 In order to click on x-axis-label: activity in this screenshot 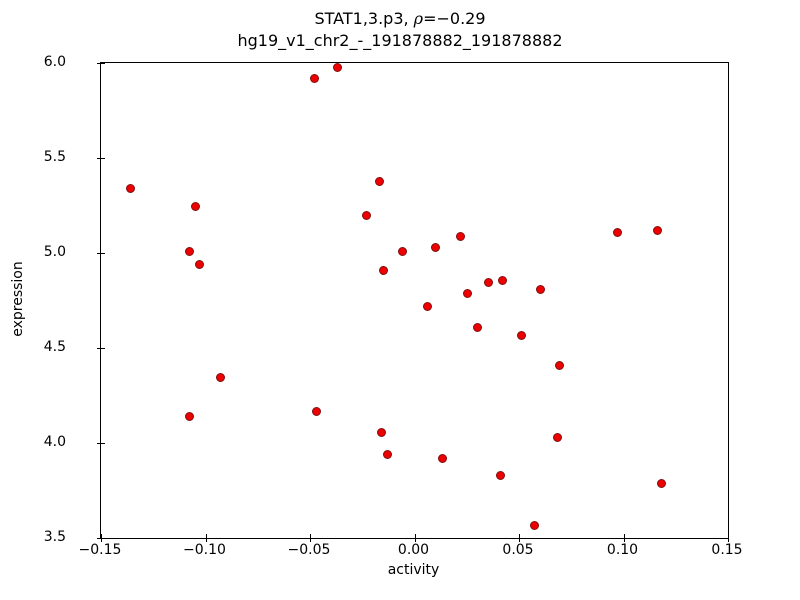, I will do `click(413, 570)`.